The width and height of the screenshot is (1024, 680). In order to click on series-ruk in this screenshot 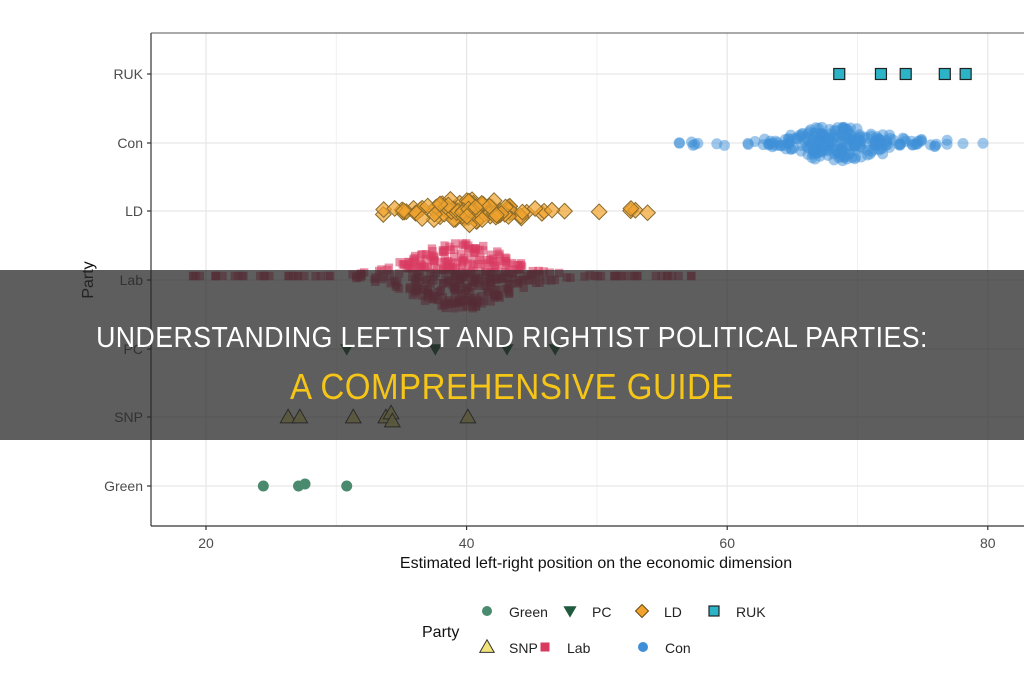, I will do `click(902, 74)`.